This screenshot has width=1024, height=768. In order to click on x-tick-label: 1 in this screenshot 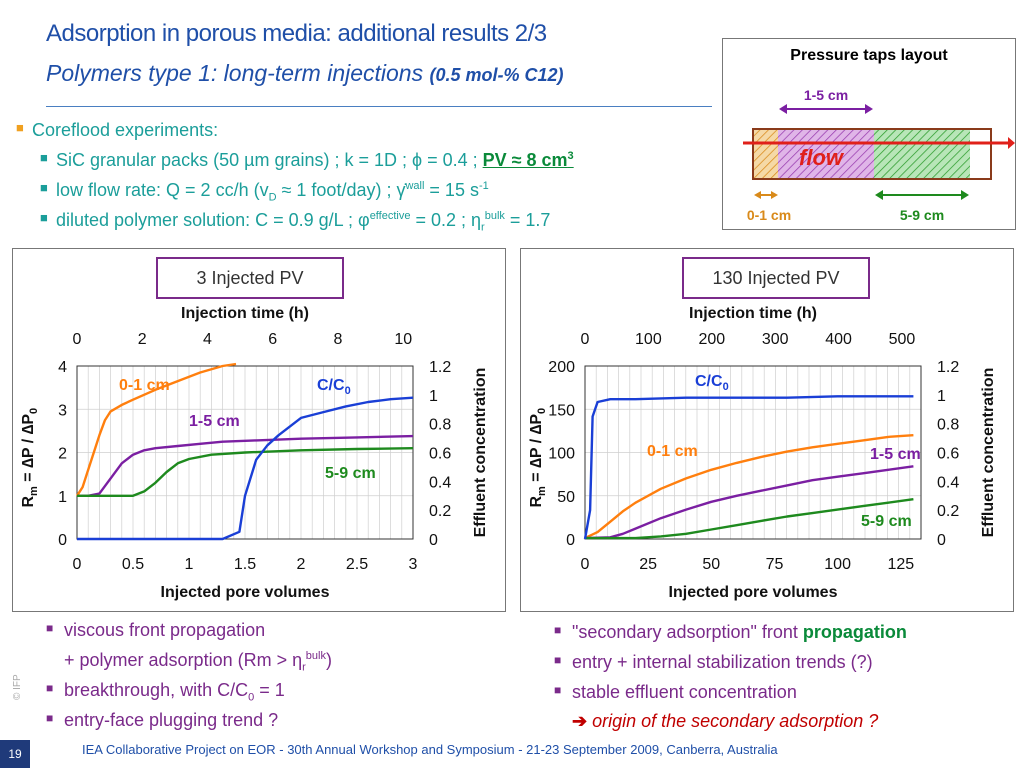, I will do `click(189, 564)`.